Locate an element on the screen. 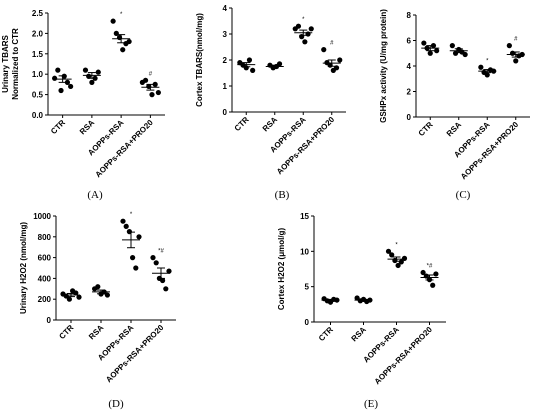  y-tick-label: 3 is located at coordinates (225, 34).